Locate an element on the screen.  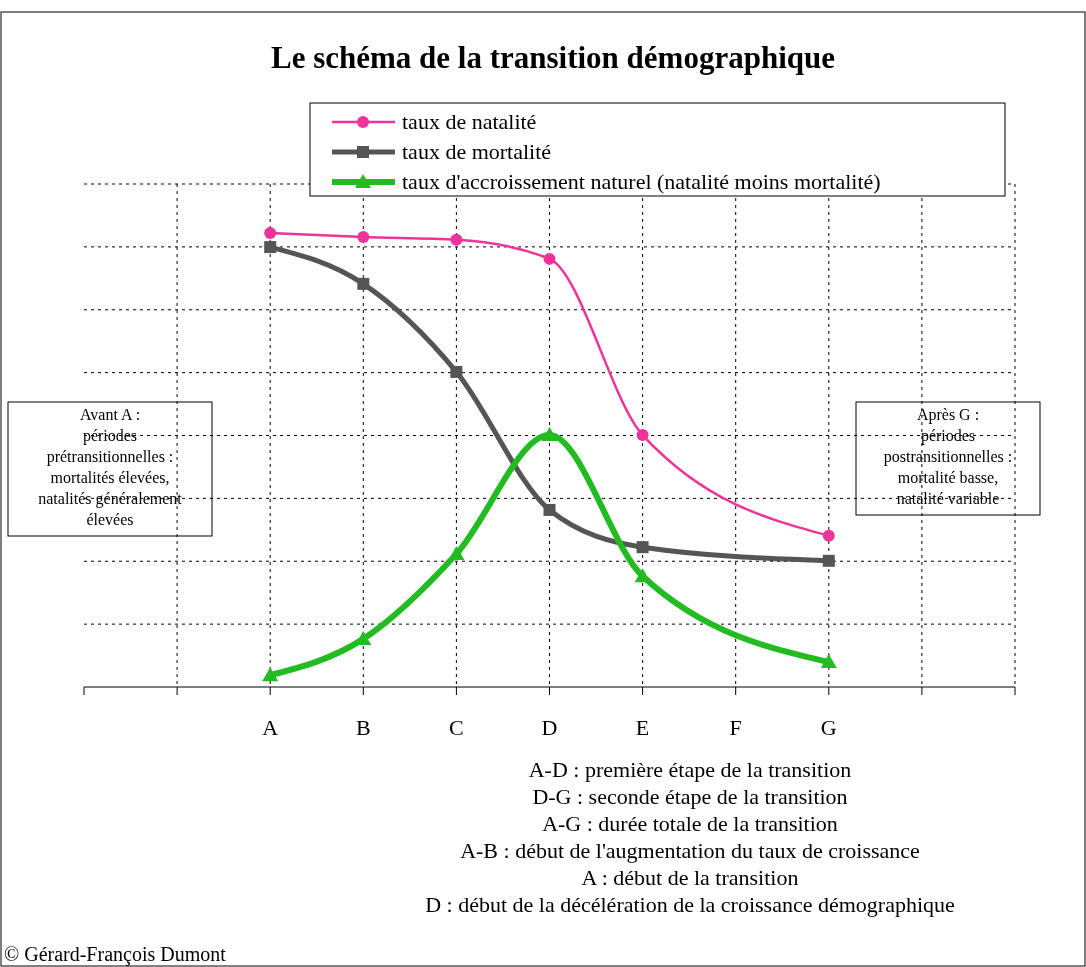
text: A-G : durée totale de la transition is located at coordinates (690, 823).